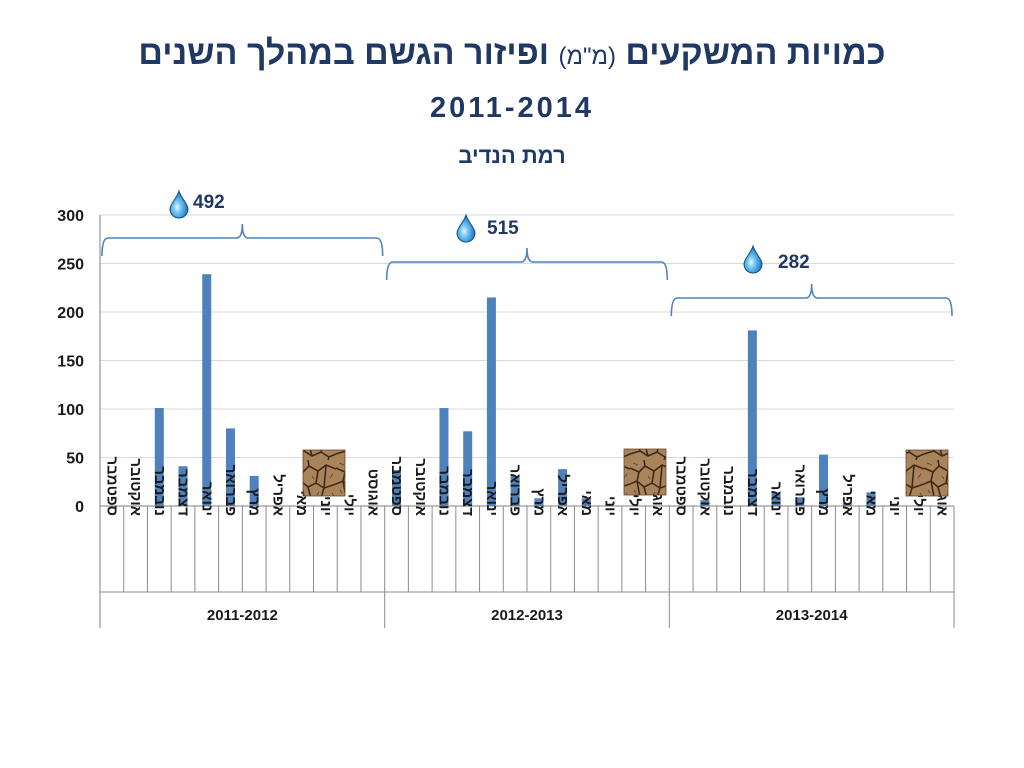  I want to click on y-tick-label: 0, so click(79, 507).